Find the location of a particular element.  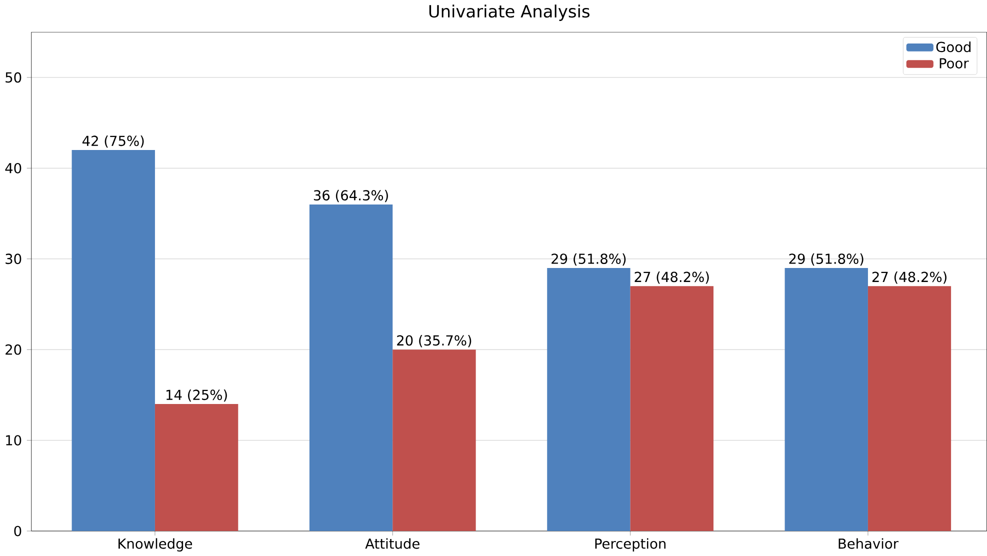

data-label: 42 (75%) is located at coordinates (113, 141).